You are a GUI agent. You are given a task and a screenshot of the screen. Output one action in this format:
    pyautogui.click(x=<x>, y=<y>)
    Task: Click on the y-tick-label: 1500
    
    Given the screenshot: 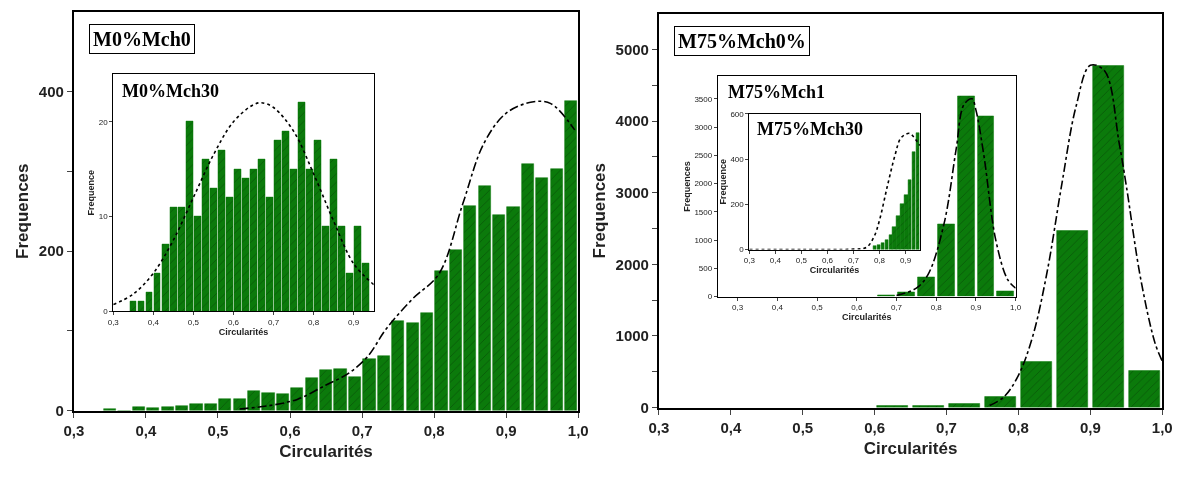 What is the action you would take?
    pyautogui.click(x=703, y=212)
    